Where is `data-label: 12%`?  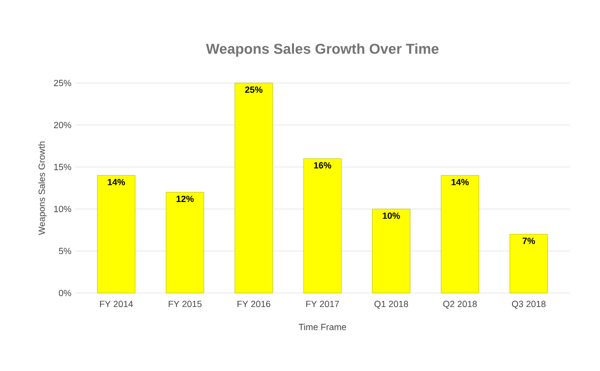 data-label: 12% is located at coordinates (185, 199).